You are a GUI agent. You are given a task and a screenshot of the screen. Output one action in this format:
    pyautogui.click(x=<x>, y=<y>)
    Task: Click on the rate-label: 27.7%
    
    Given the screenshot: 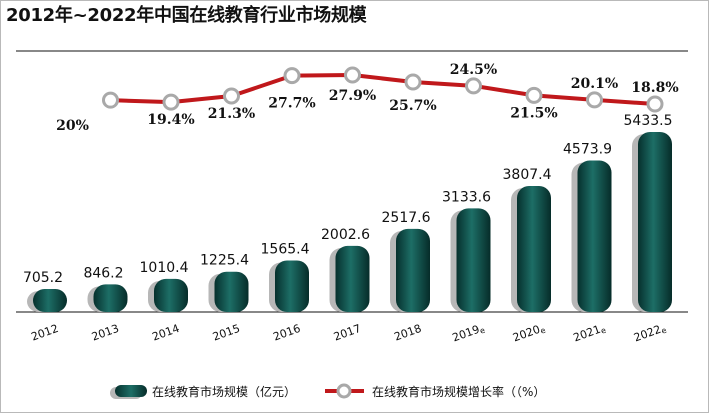 What is the action you would take?
    pyautogui.click(x=291, y=104)
    